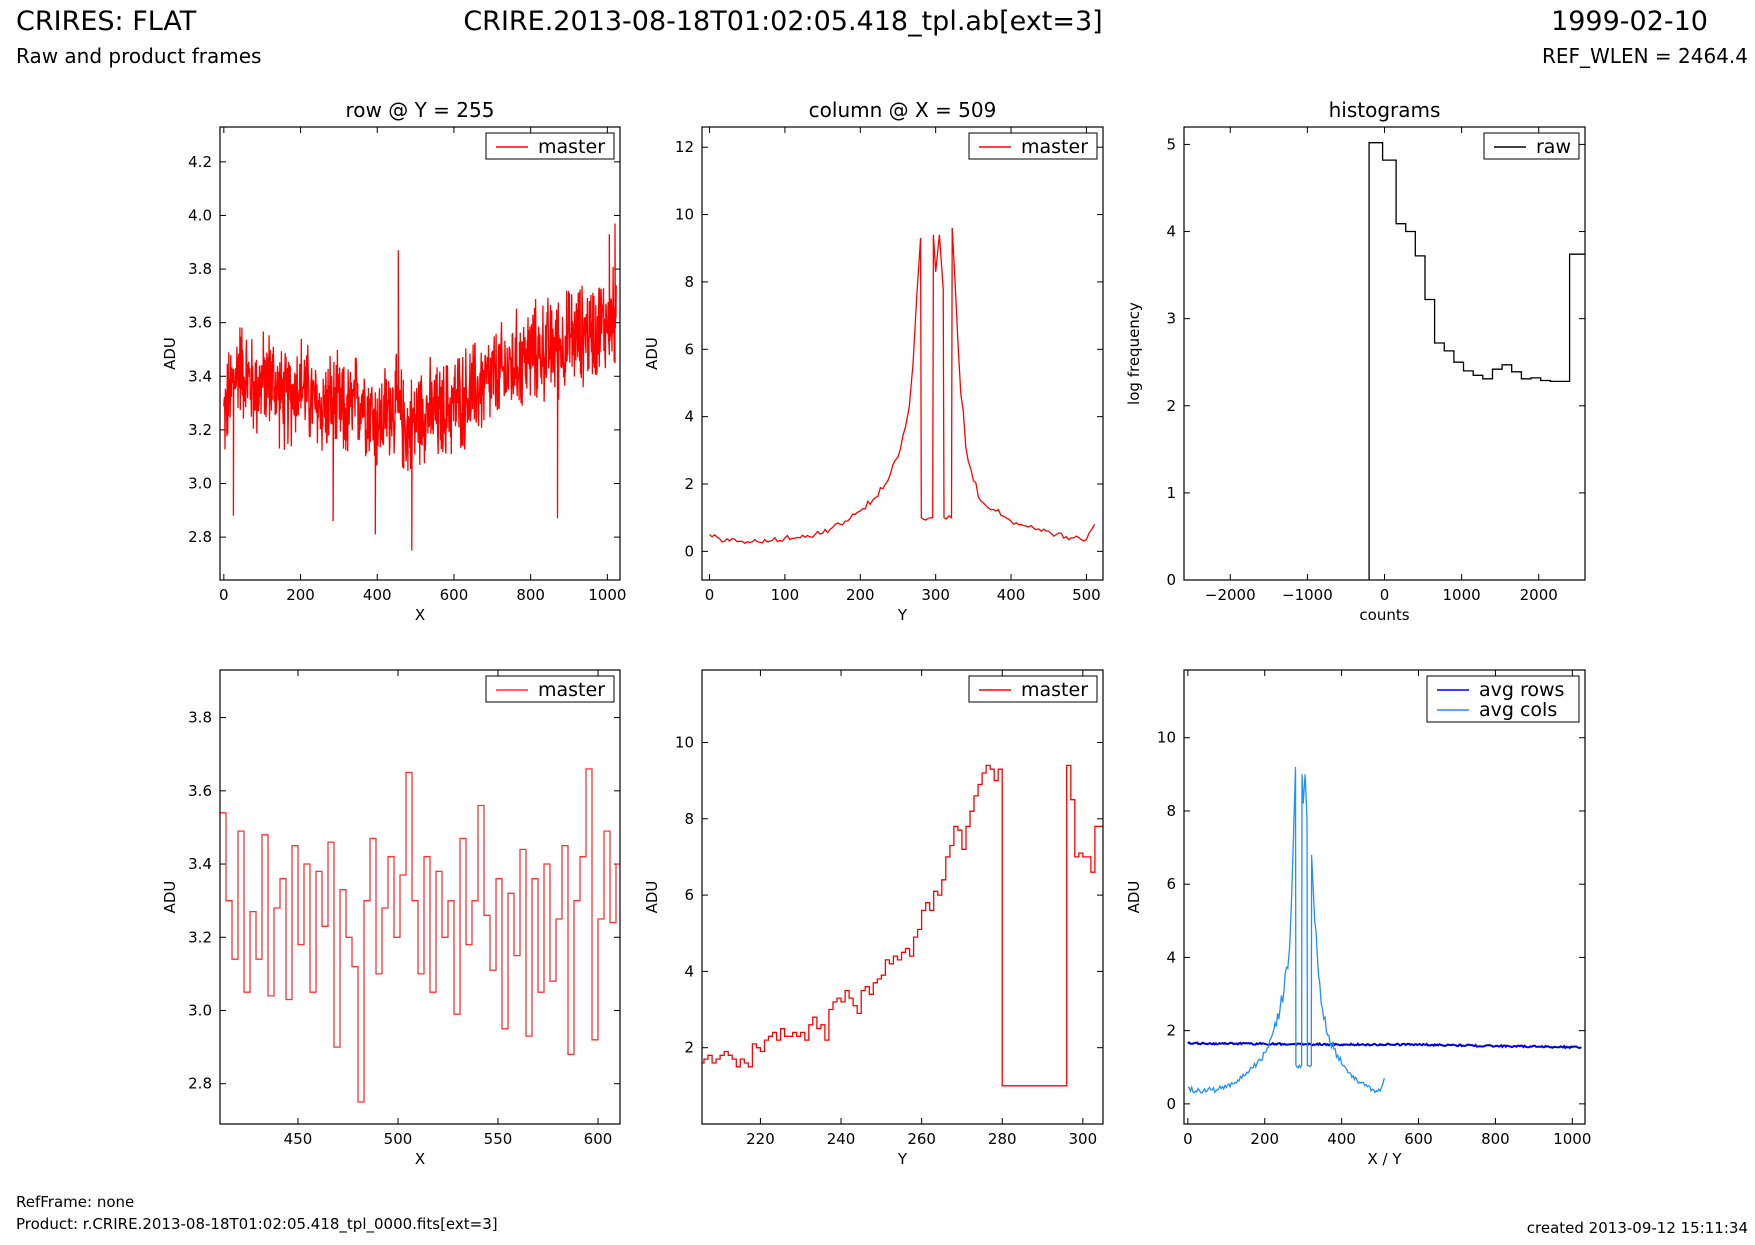  What do you see at coordinates (1539, 595) in the screenshot?
I see `x-tick-label: 2000` at bounding box center [1539, 595].